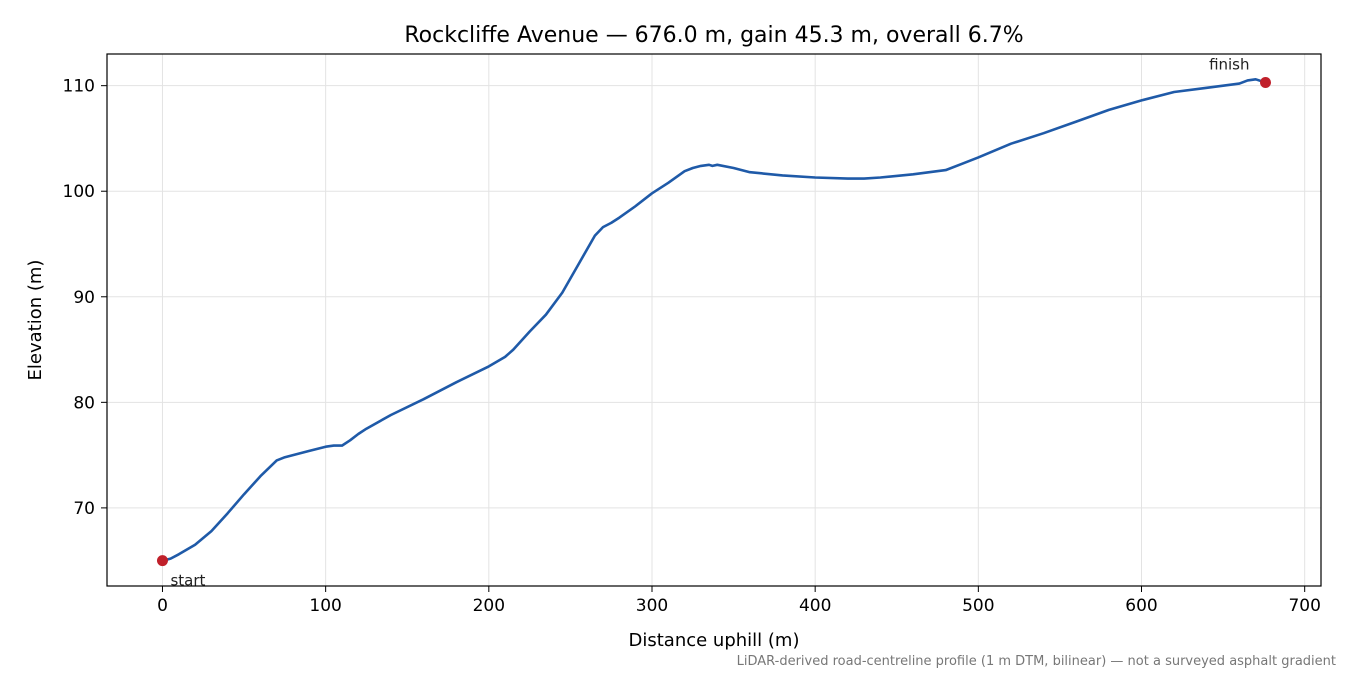 The width and height of the screenshot is (1350, 675). Describe the element at coordinates (79, 192) in the screenshot. I see `y-tick-label: 100` at that location.